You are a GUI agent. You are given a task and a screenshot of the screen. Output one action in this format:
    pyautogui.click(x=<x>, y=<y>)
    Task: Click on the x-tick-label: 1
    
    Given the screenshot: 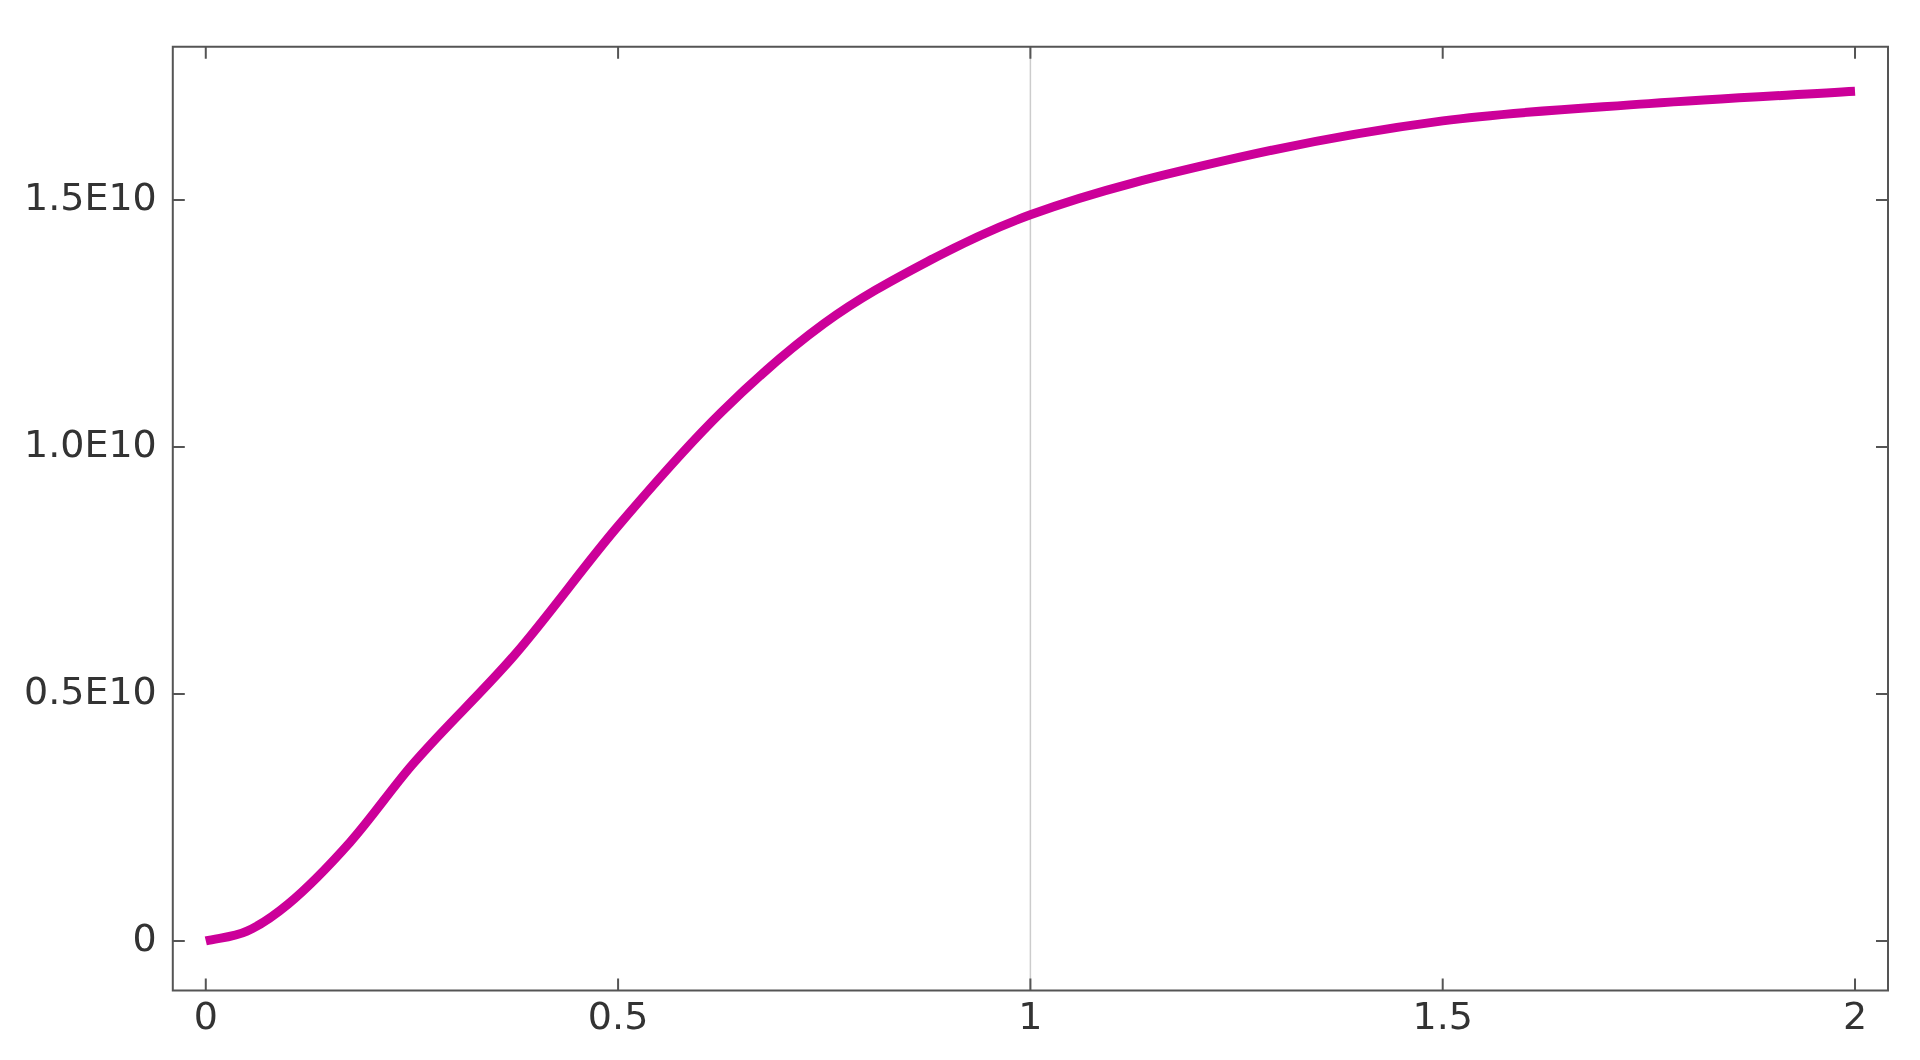 What is the action you would take?
    pyautogui.click(x=1030, y=1016)
    